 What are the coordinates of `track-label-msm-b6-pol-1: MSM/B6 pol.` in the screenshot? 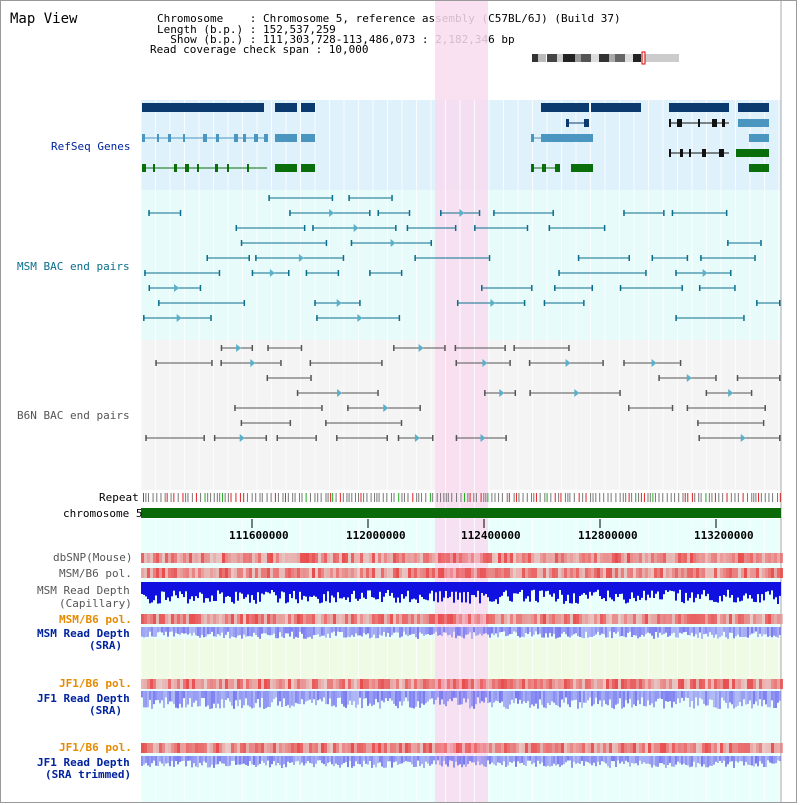 It's located at (95, 573).